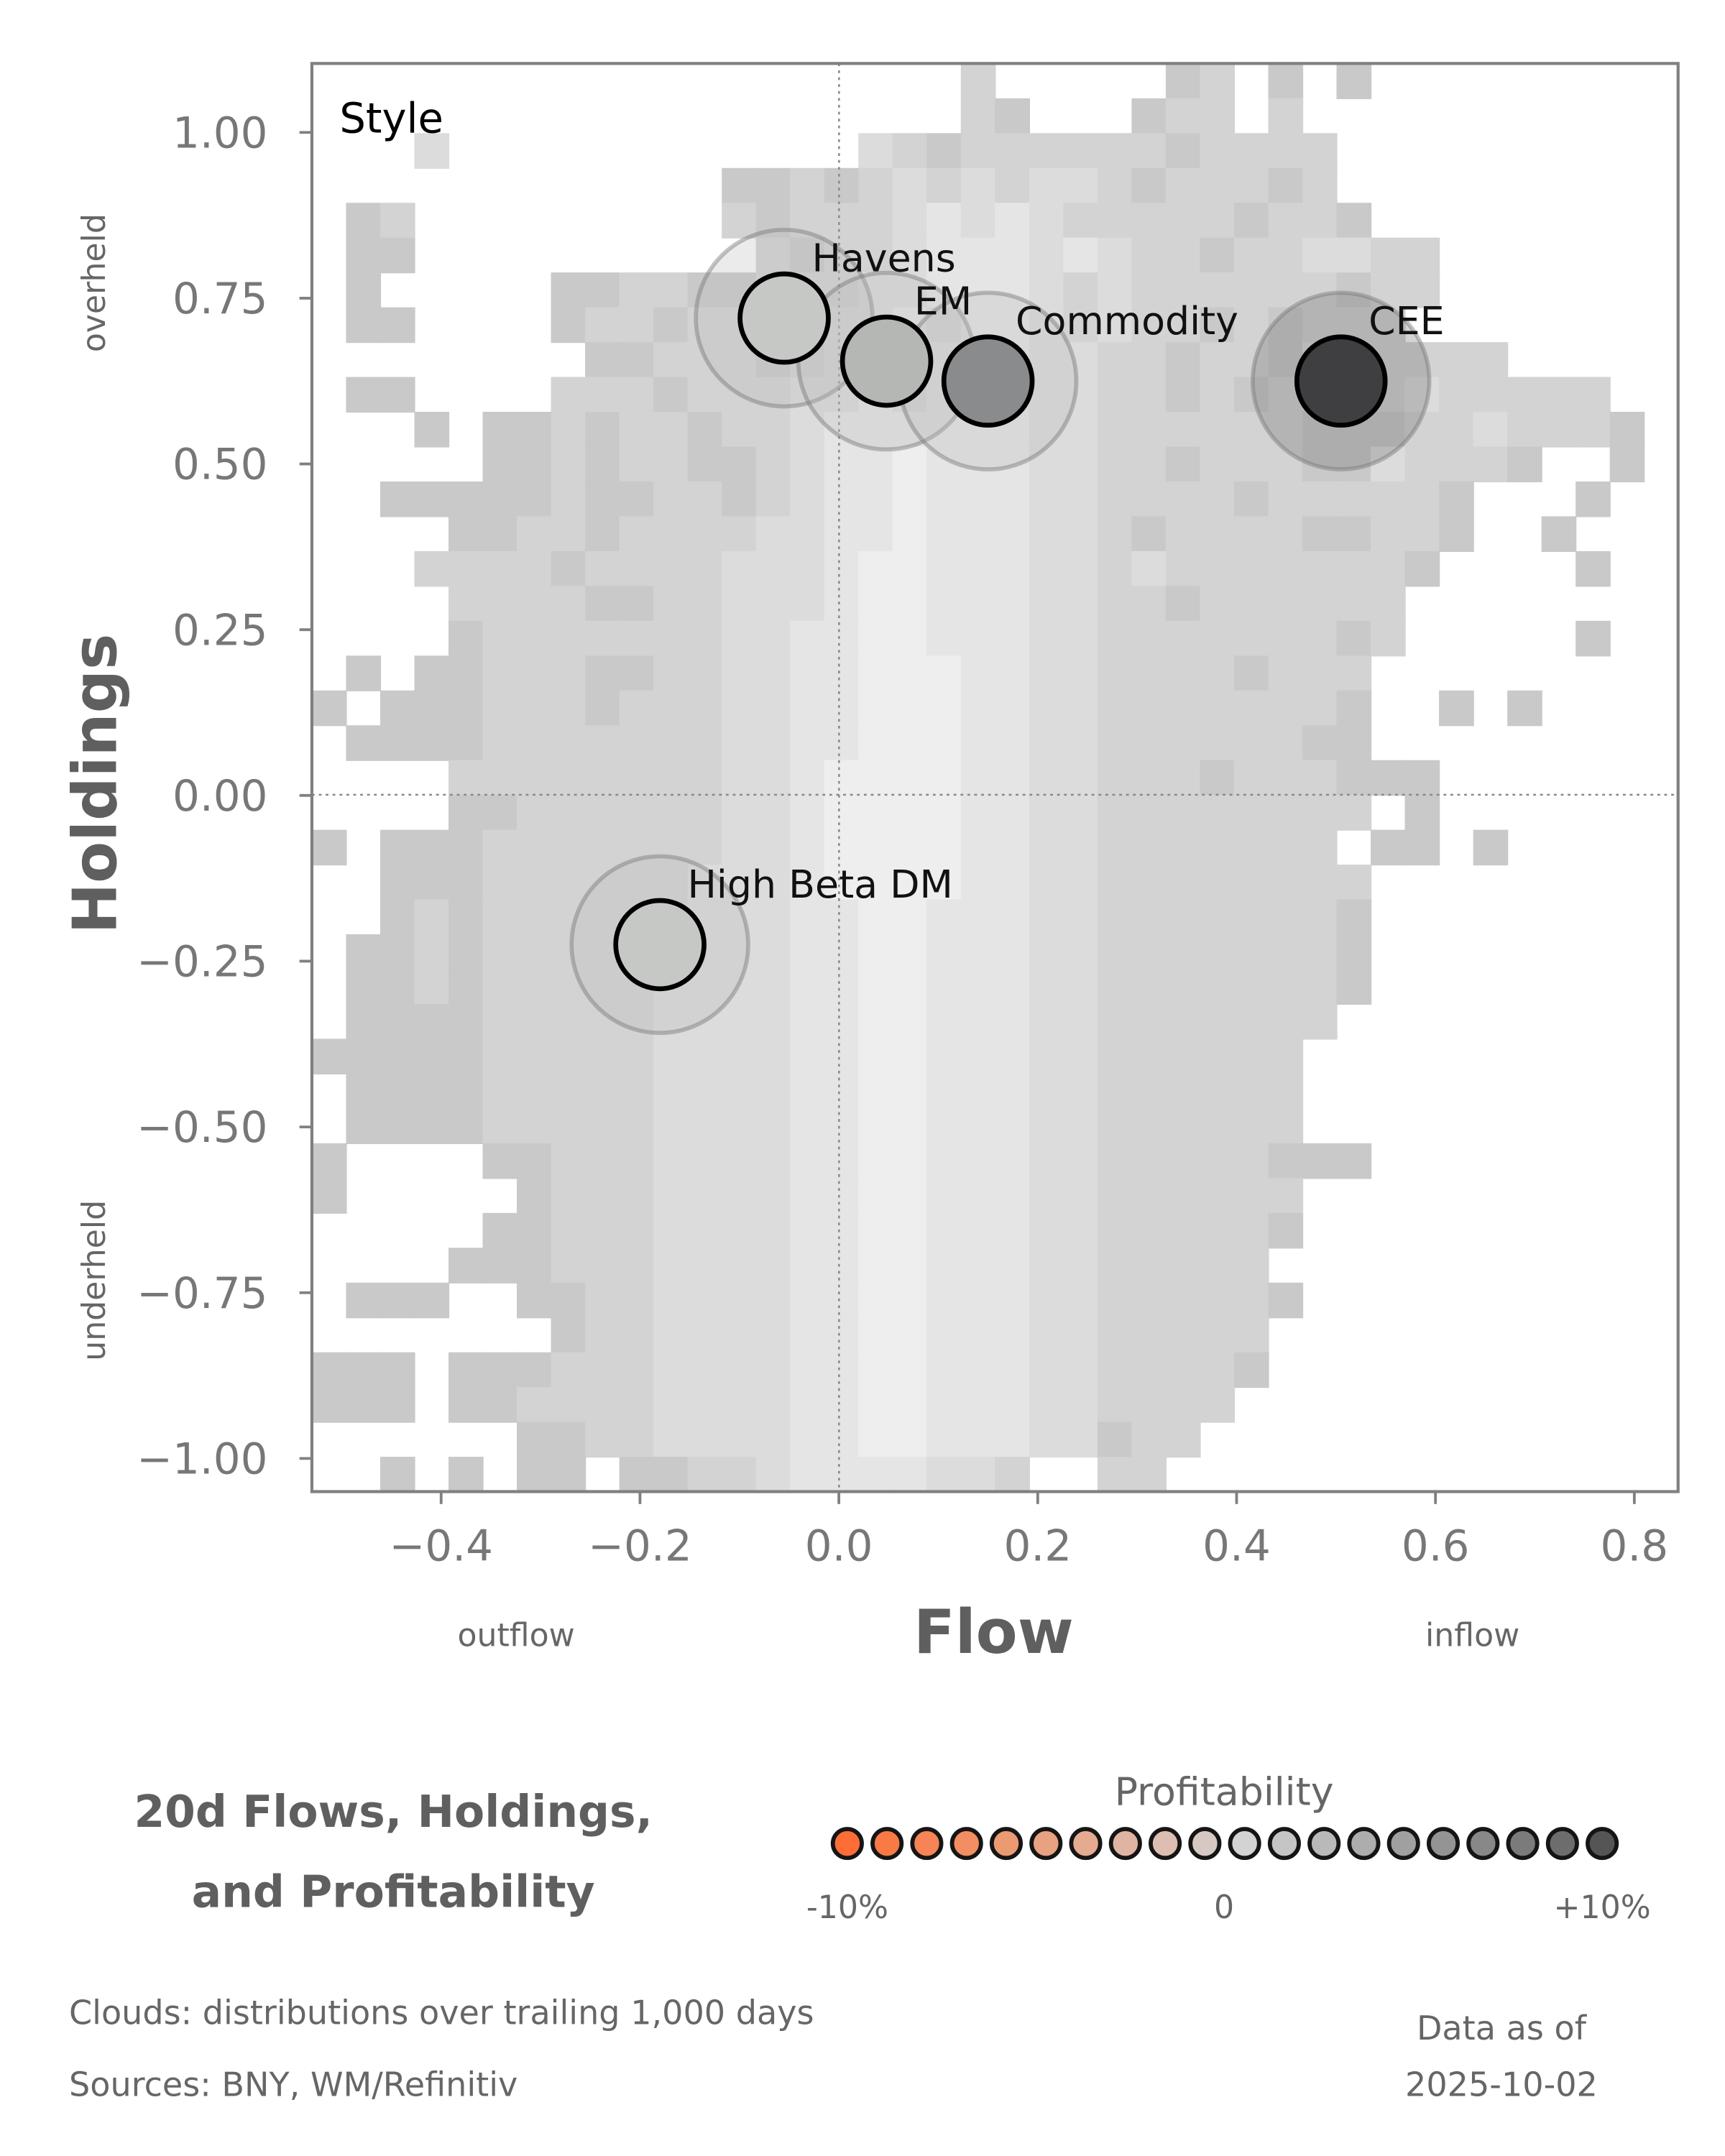  What do you see at coordinates (847, 1907) in the screenshot?
I see `legend-label-low: -10%` at bounding box center [847, 1907].